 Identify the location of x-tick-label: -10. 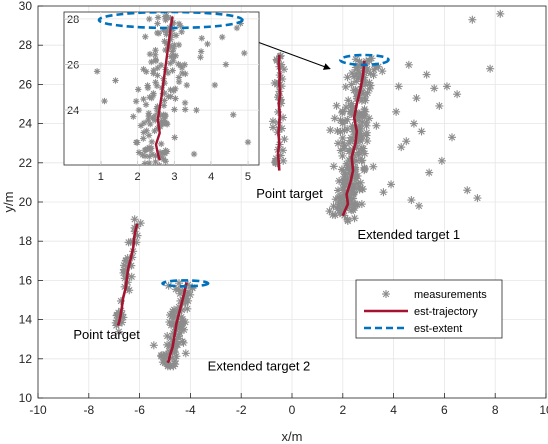
(38, 410).